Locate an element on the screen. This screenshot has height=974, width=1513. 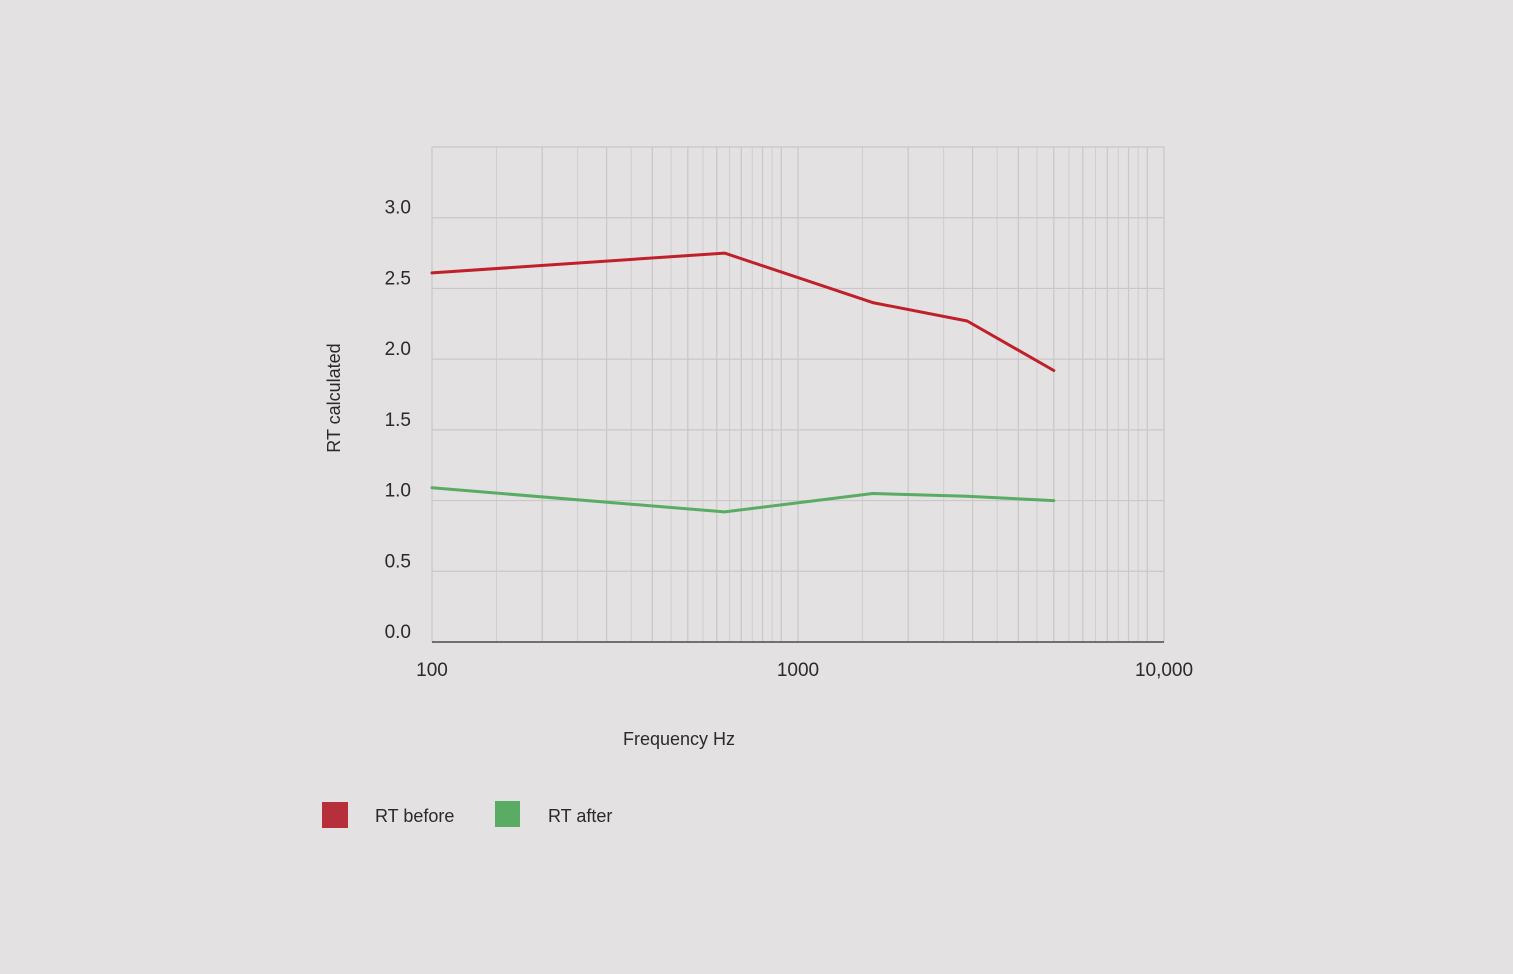
legend-label-rt-before: RT before is located at coordinates (414, 816).